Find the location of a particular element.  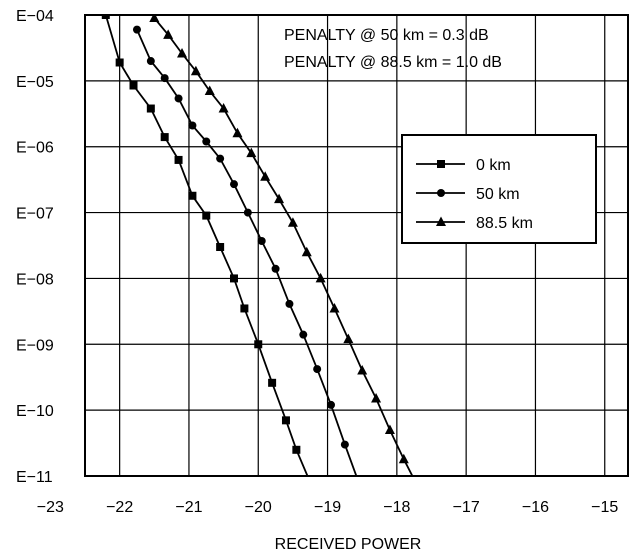

x-tick-label: −15 is located at coordinates (604, 507).